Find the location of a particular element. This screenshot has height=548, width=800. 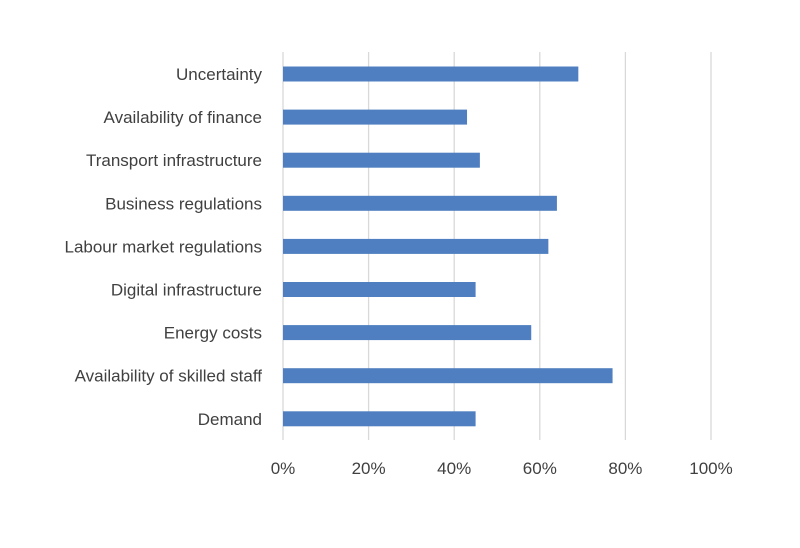

x-tick-label: 60% is located at coordinates (540, 468).